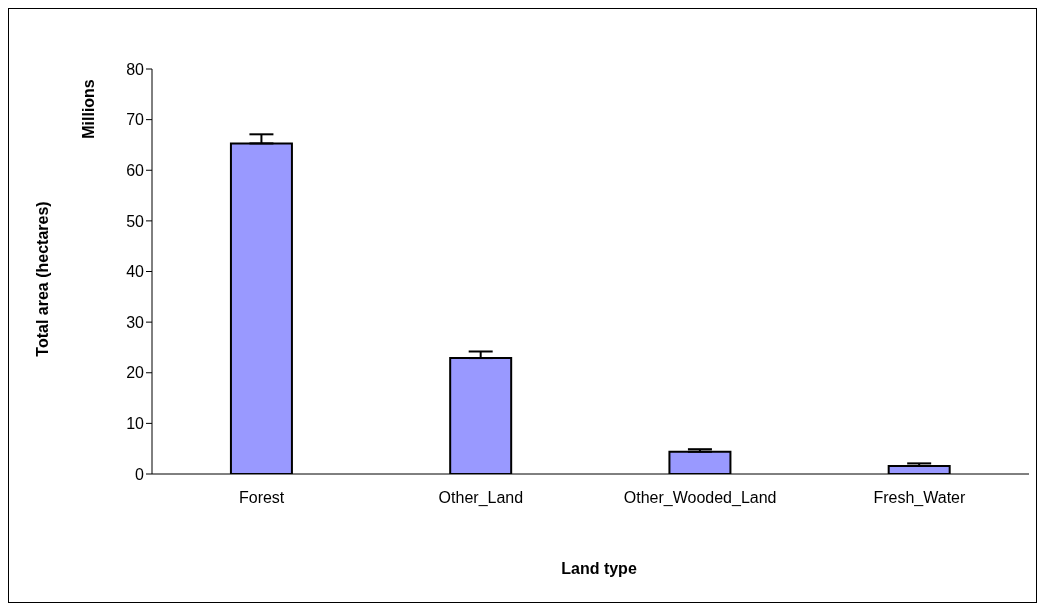  Describe the element at coordinates (919, 498) in the screenshot. I see `x-tick-label: Fresh_Water` at that location.